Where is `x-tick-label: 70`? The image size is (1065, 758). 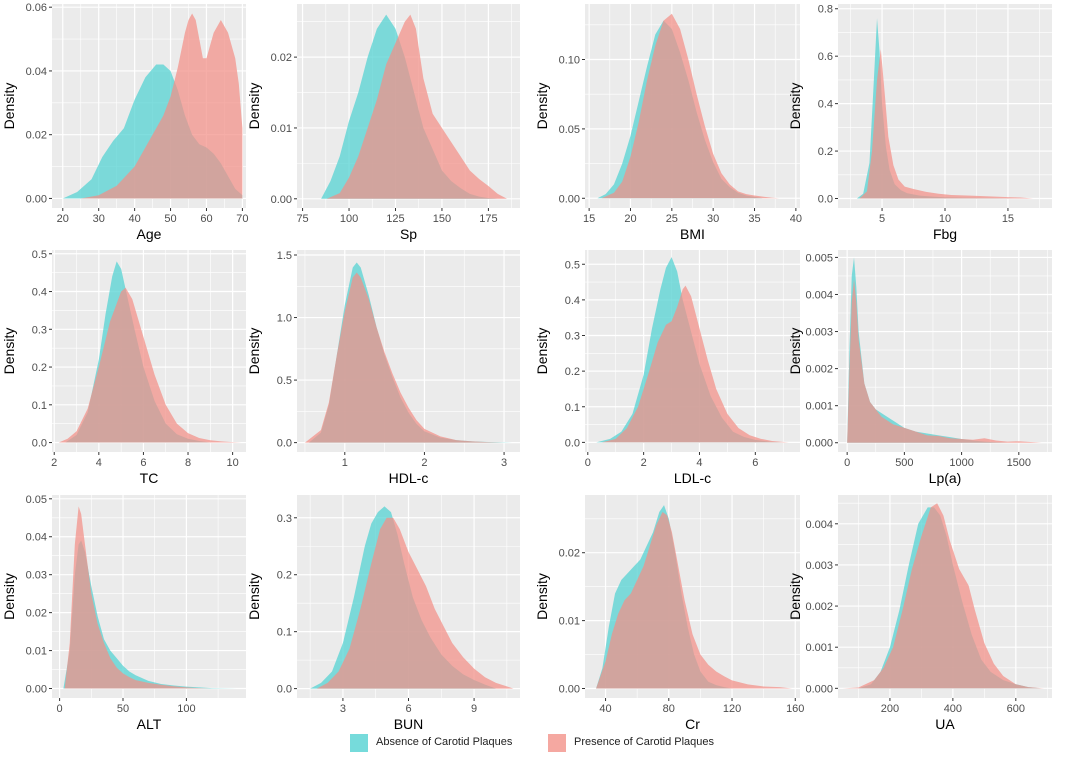 x-tick-label: 70 is located at coordinates (242, 219).